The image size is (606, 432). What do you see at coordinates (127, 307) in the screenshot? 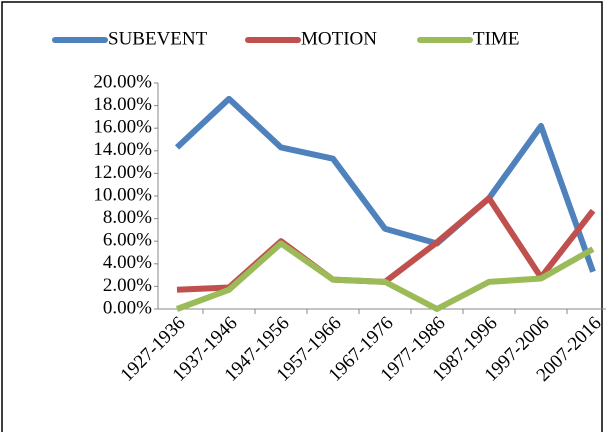
I see `y-tick-label: 0.00%` at bounding box center [127, 307].